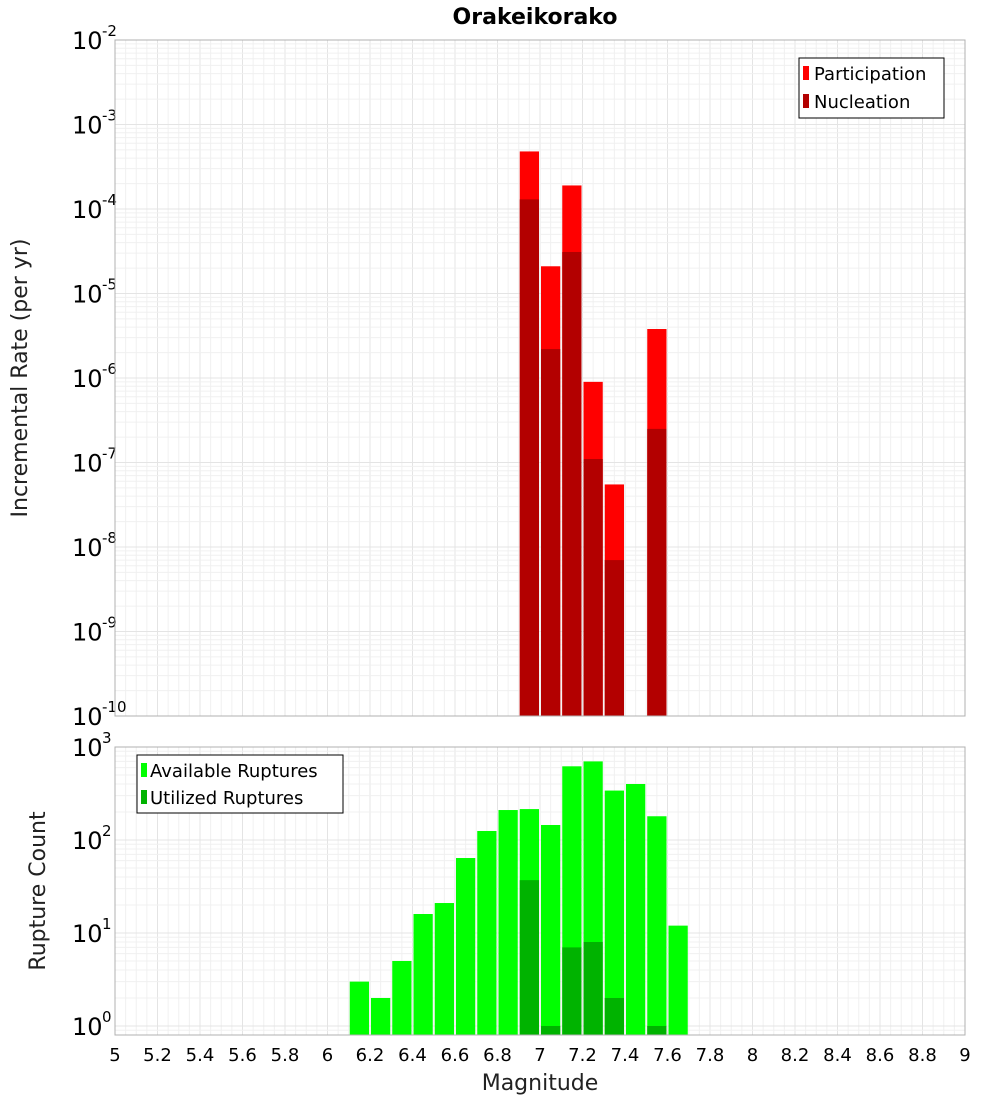 This screenshot has width=1000, height=1100. I want to click on bottom-bars, so click(518, 898).